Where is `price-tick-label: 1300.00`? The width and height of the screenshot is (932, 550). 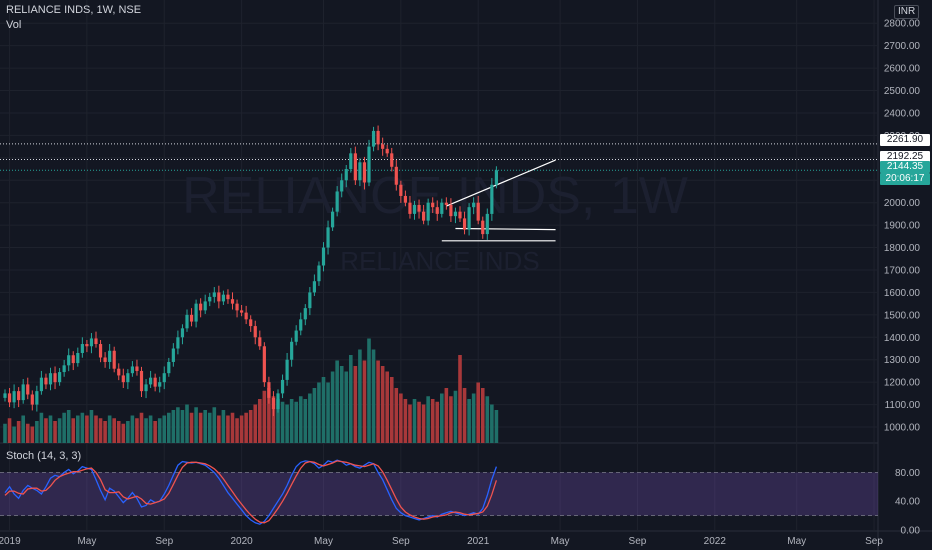 price-tick-label: 1300.00 is located at coordinates (902, 360).